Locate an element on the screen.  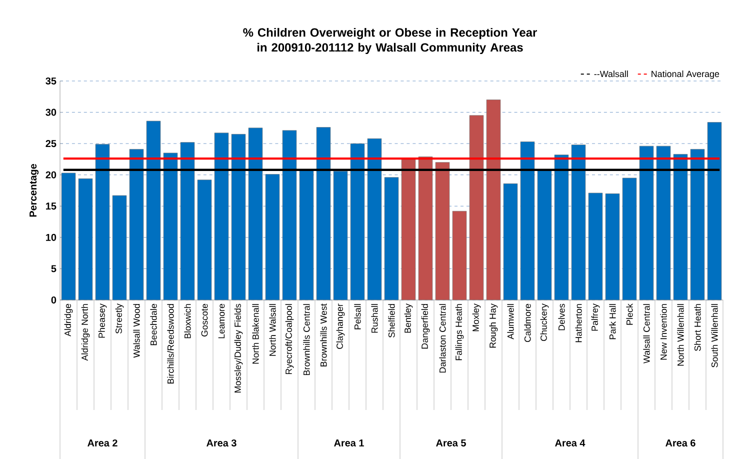
x-tick-label: Hatherton is located at coordinates (578, 323).